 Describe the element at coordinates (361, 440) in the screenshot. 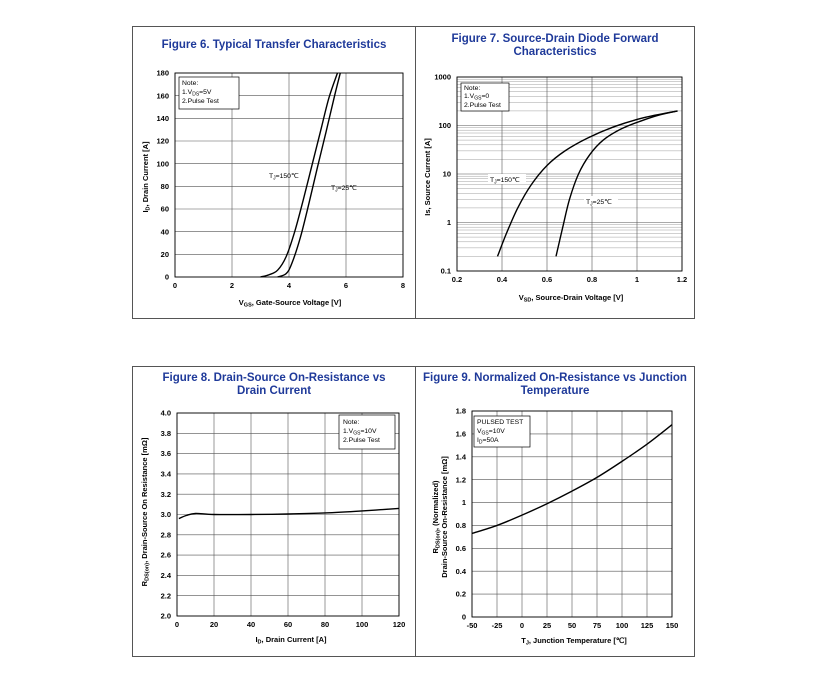

I see `figure-8-note-line3: 2.Pulse Test` at that location.